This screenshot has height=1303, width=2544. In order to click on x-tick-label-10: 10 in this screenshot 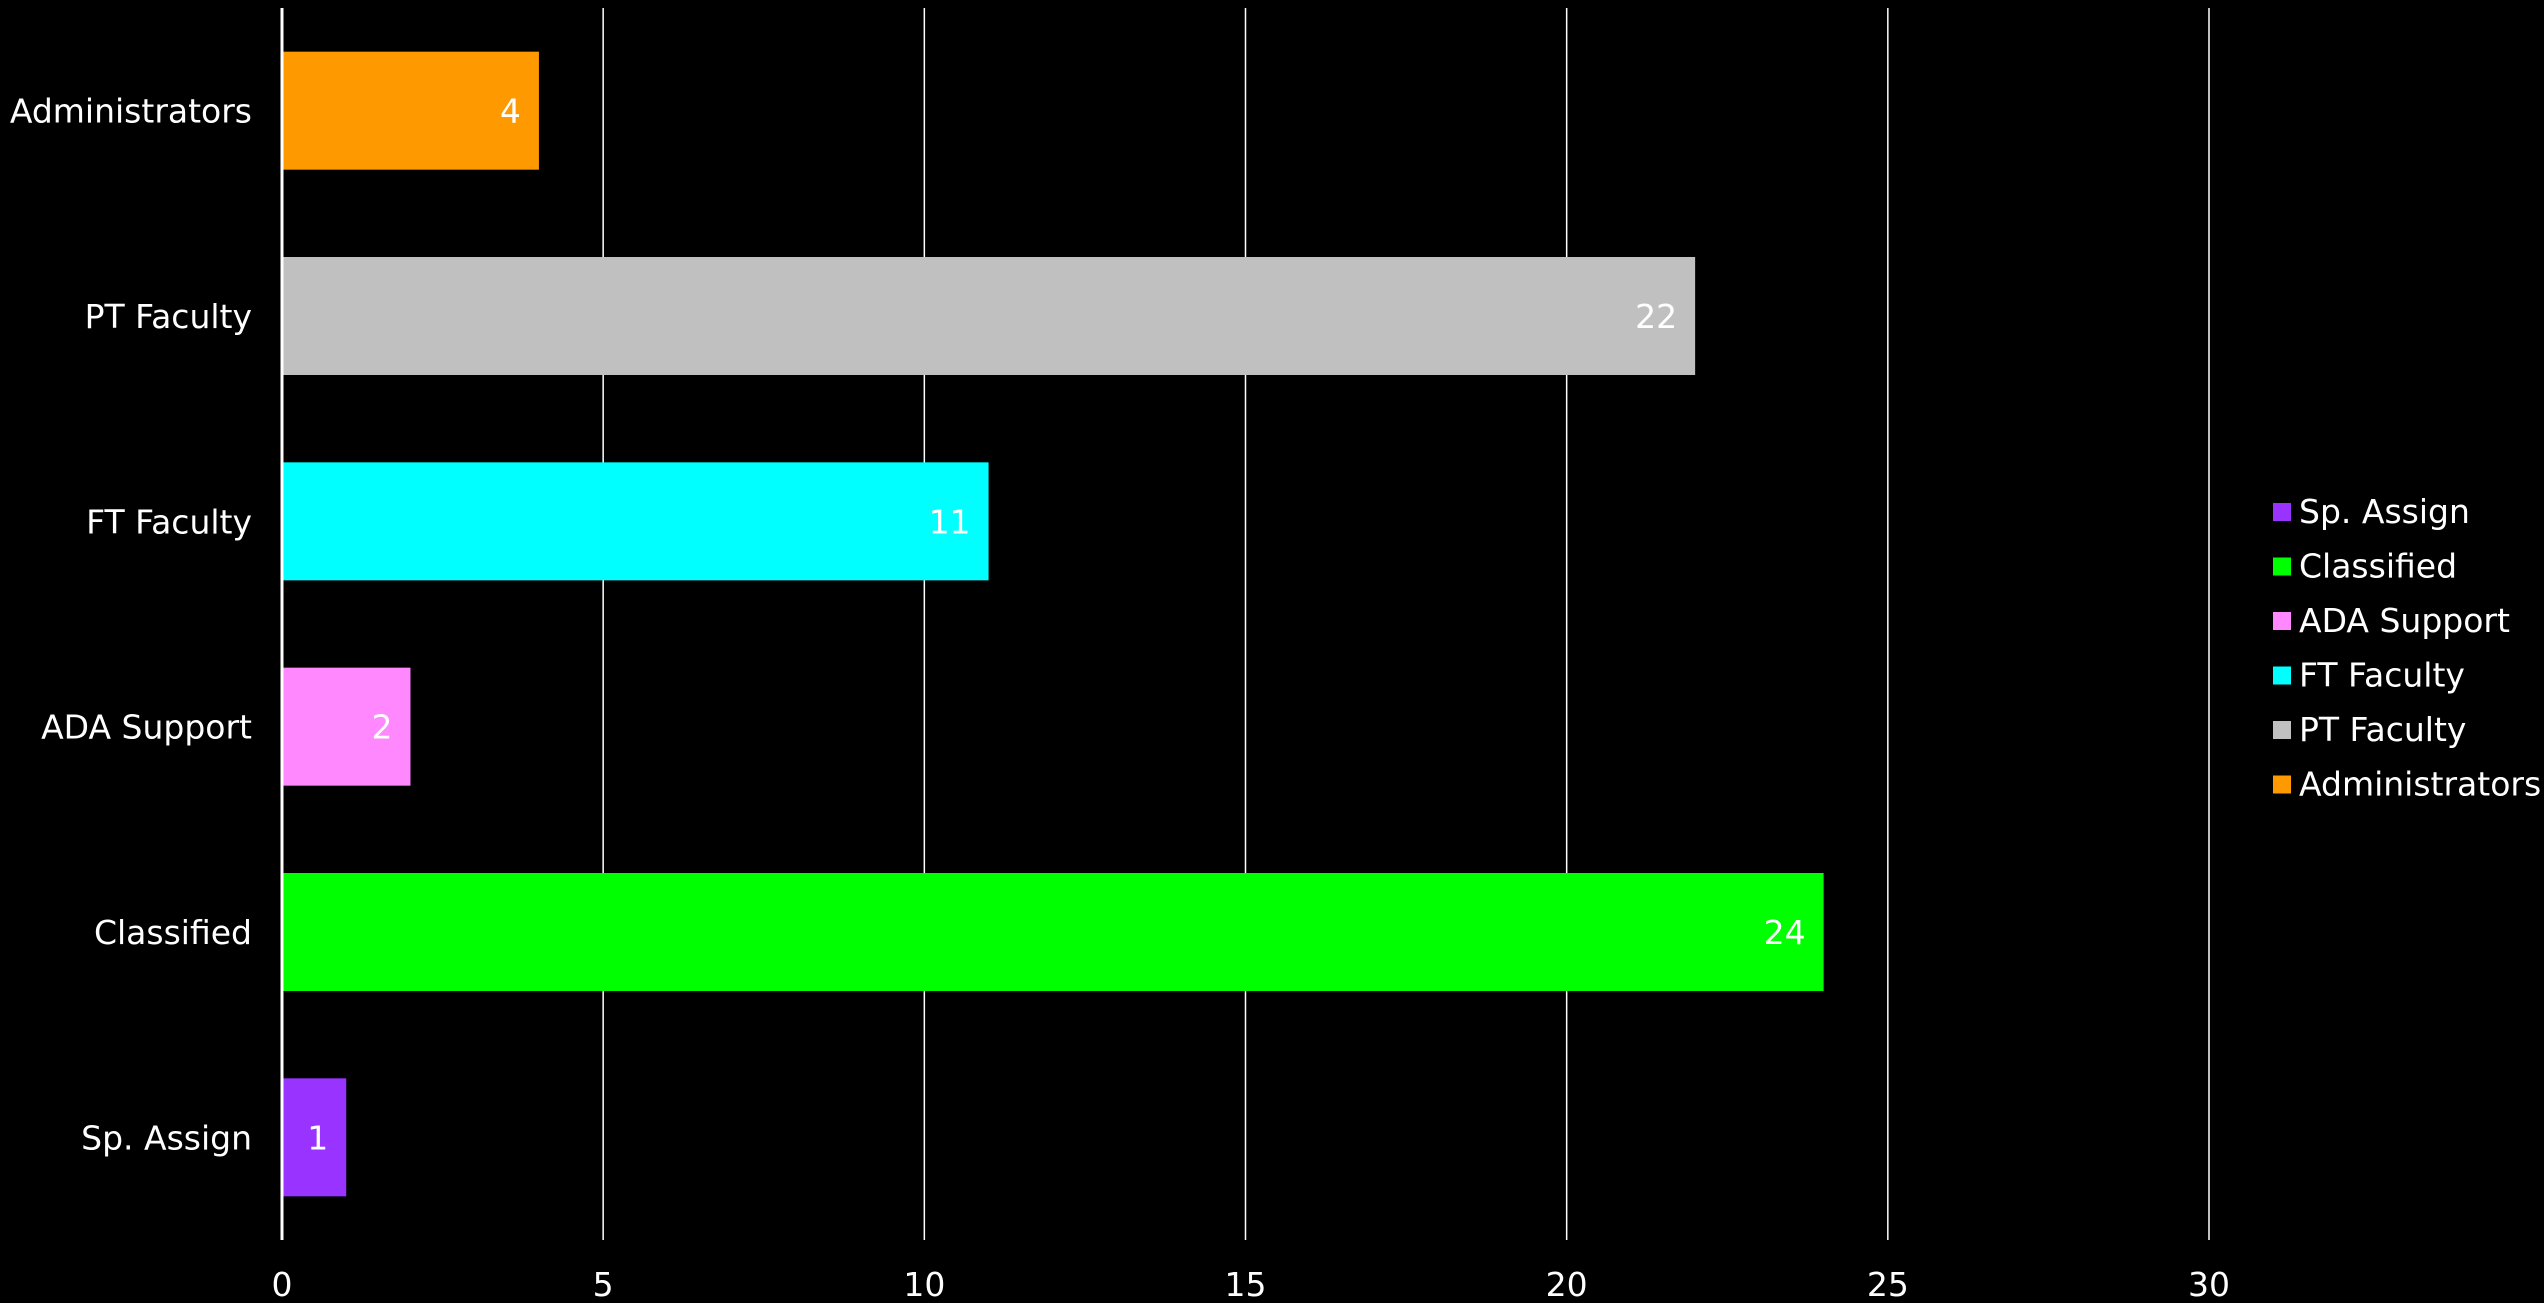, I will do `click(924, 1284)`.